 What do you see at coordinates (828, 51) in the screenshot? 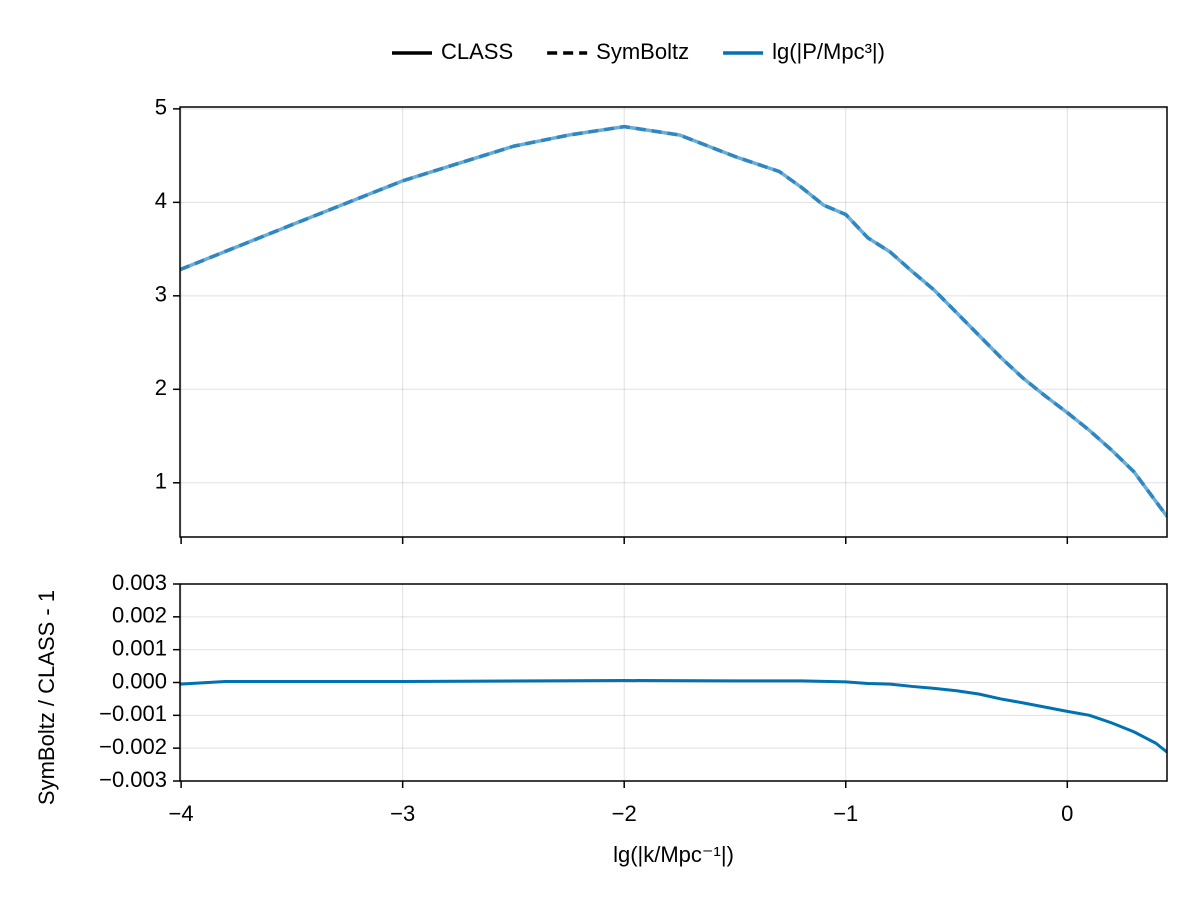
I see `legend-label: lg(|P/Mpc³|)` at bounding box center [828, 51].